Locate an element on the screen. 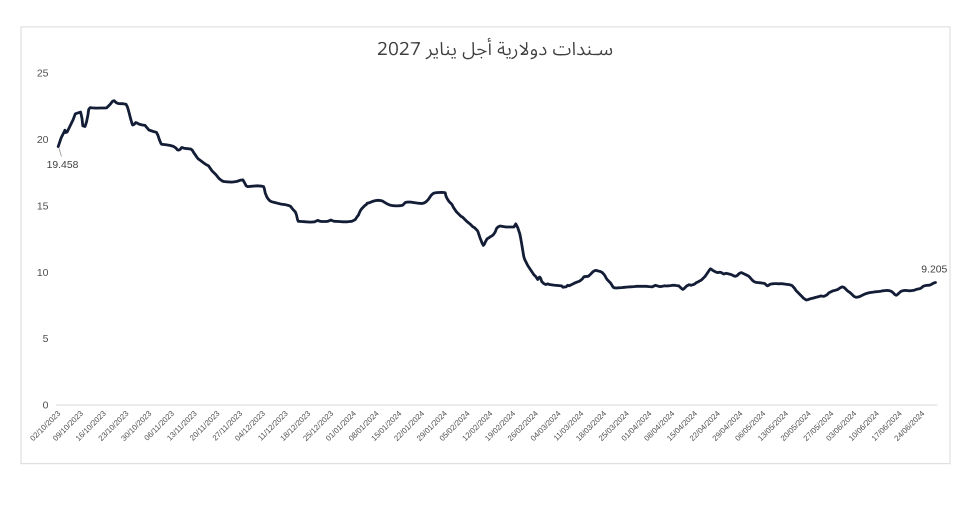 This screenshot has width=975, height=508. svg-text: 20 is located at coordinates (43, 140).